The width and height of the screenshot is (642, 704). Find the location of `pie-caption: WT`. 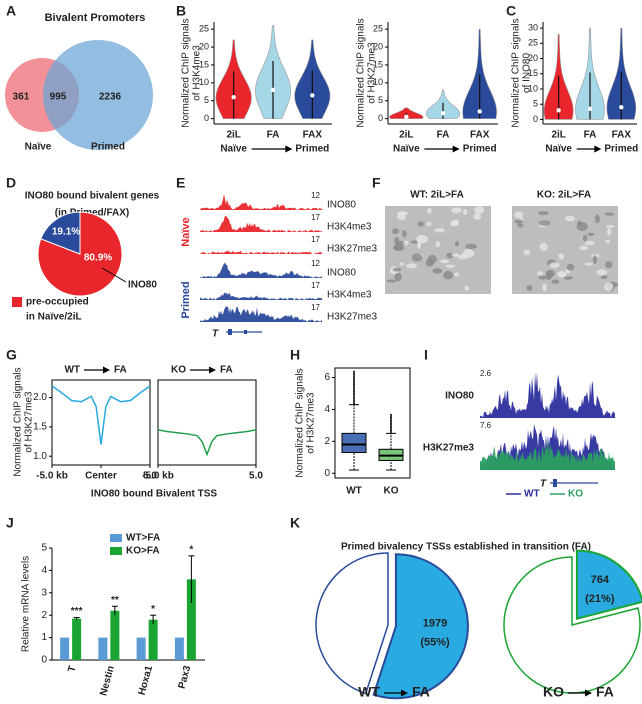

pie-caption: WT is located at coordinates (369, 692).